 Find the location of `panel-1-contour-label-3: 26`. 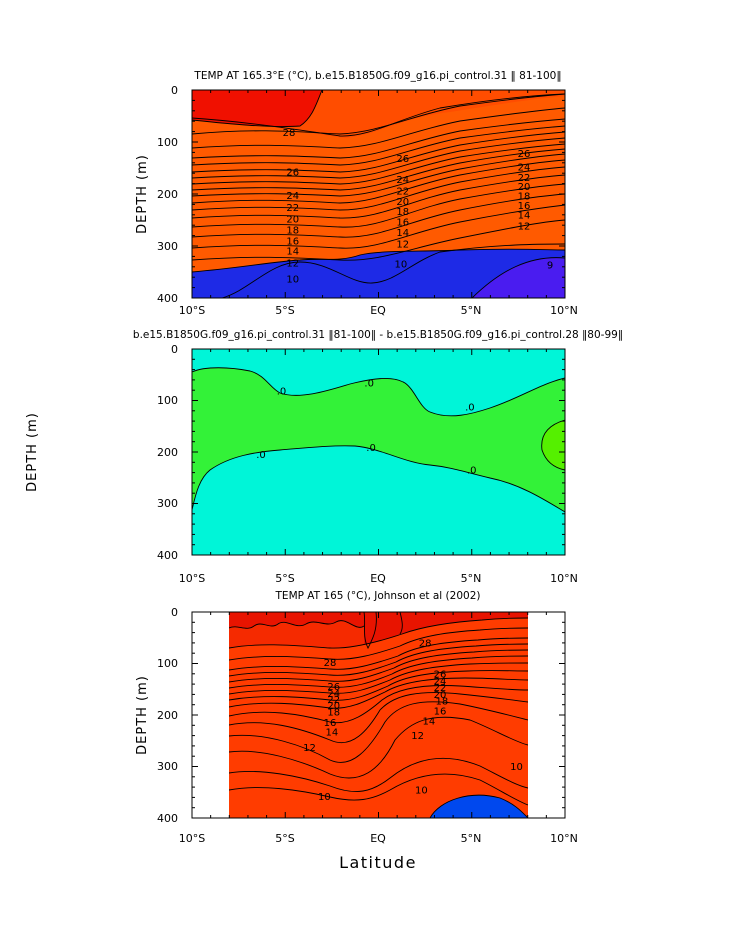

panel-1-contour-label-3: 26 is located at coordinates (524, 154).